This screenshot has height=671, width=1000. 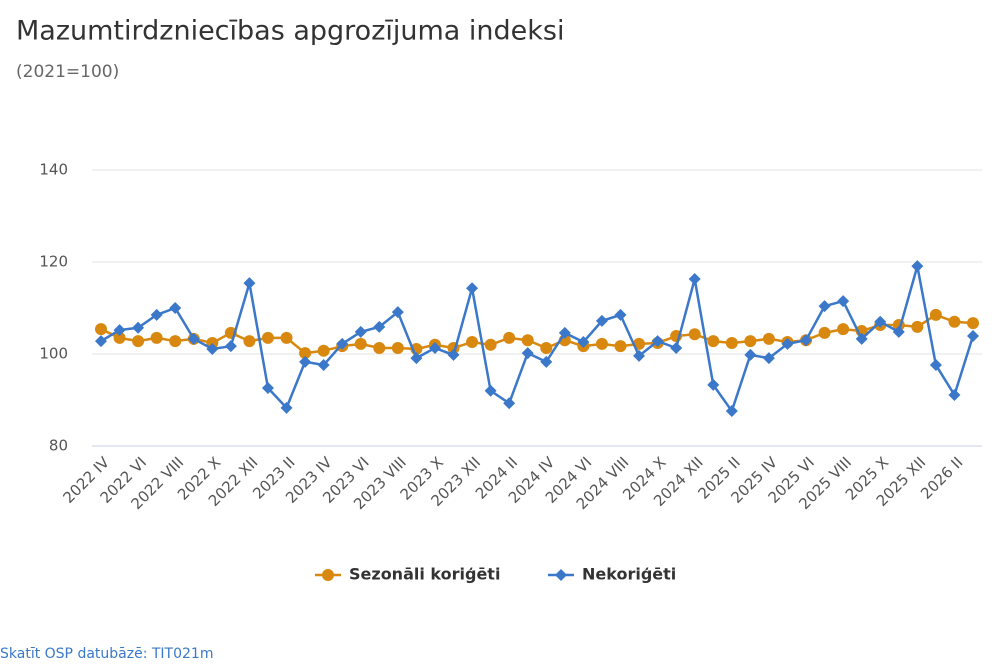 What do you see at coordinates (53, 170) in the screenshot?
I see `y-tick-label: 140` at bounding box center [53, 170].